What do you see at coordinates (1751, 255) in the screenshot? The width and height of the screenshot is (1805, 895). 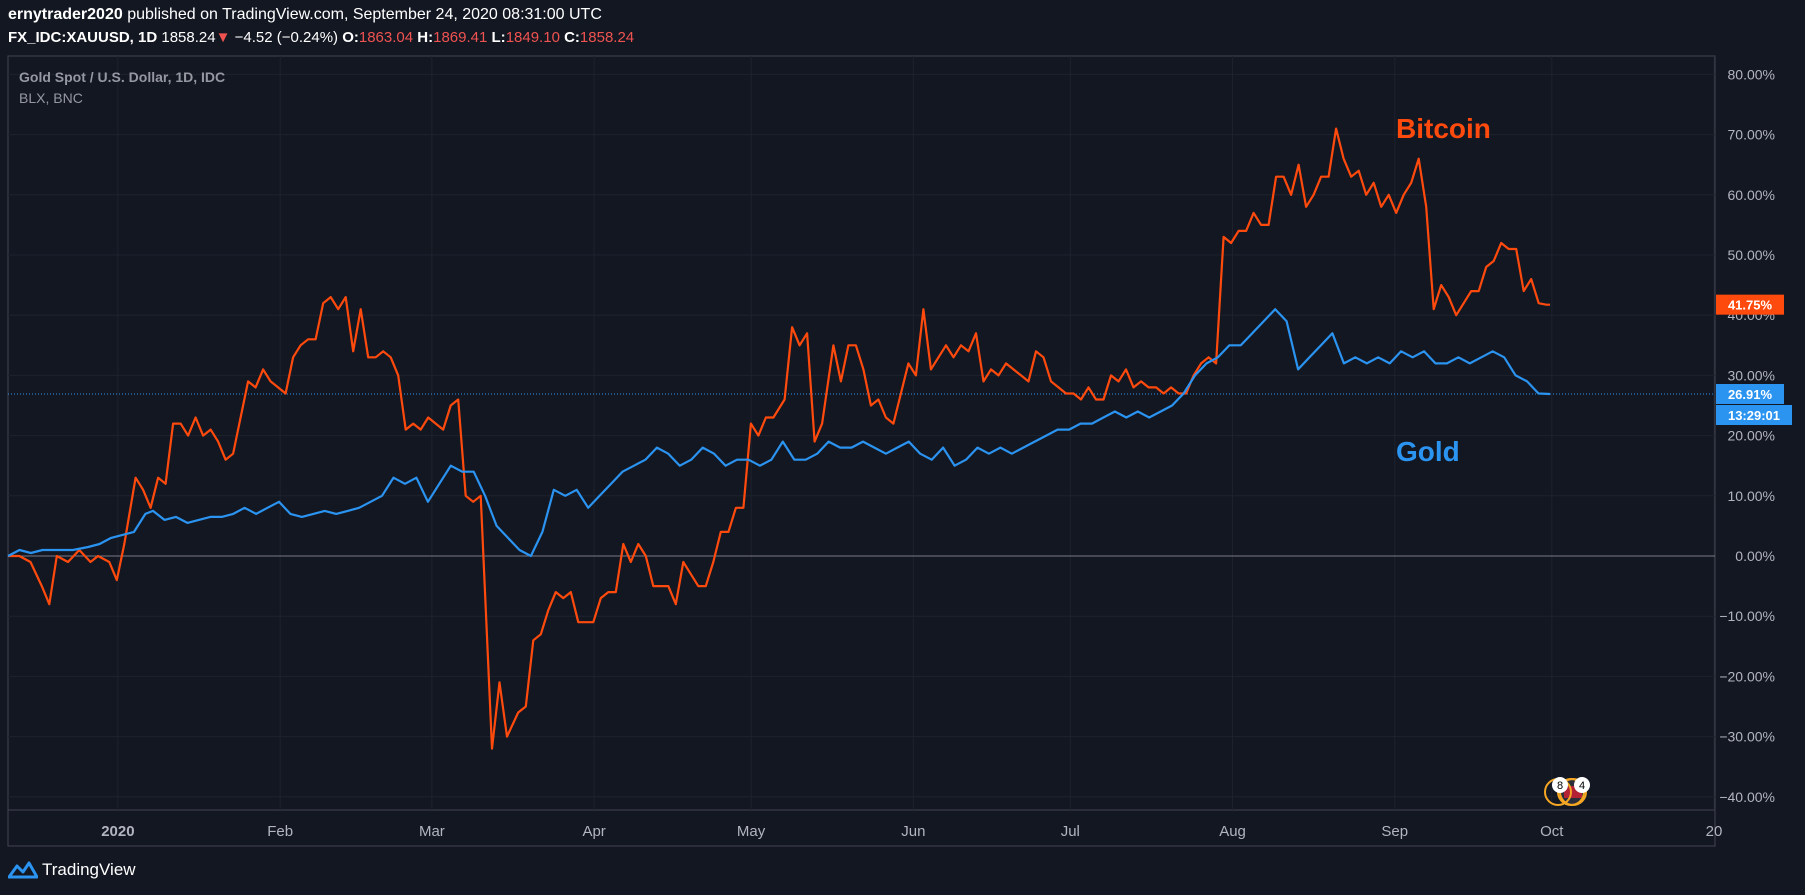 I see `y-tick-label: 50.00%` at bounding box center [1751, 255].